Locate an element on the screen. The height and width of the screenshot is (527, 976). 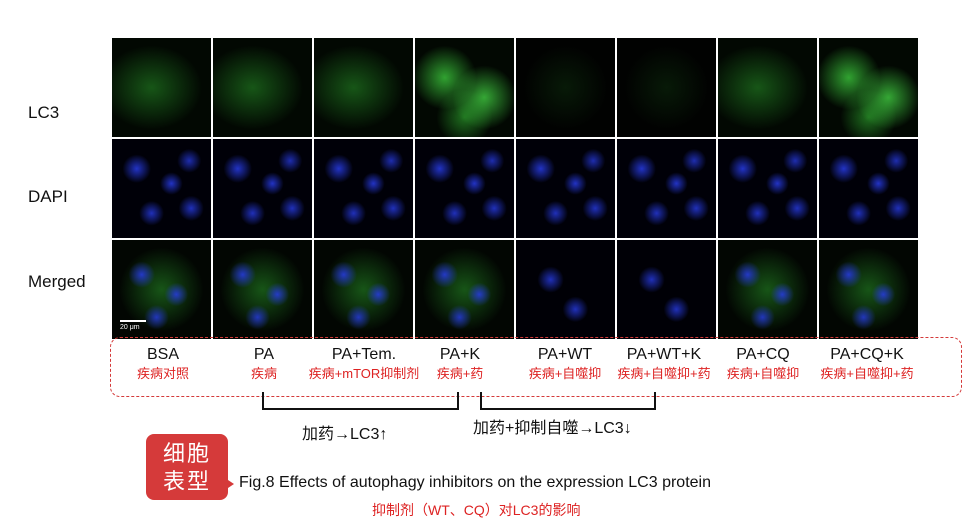
group-name: PA+WT is located at coordinates (565, 354).